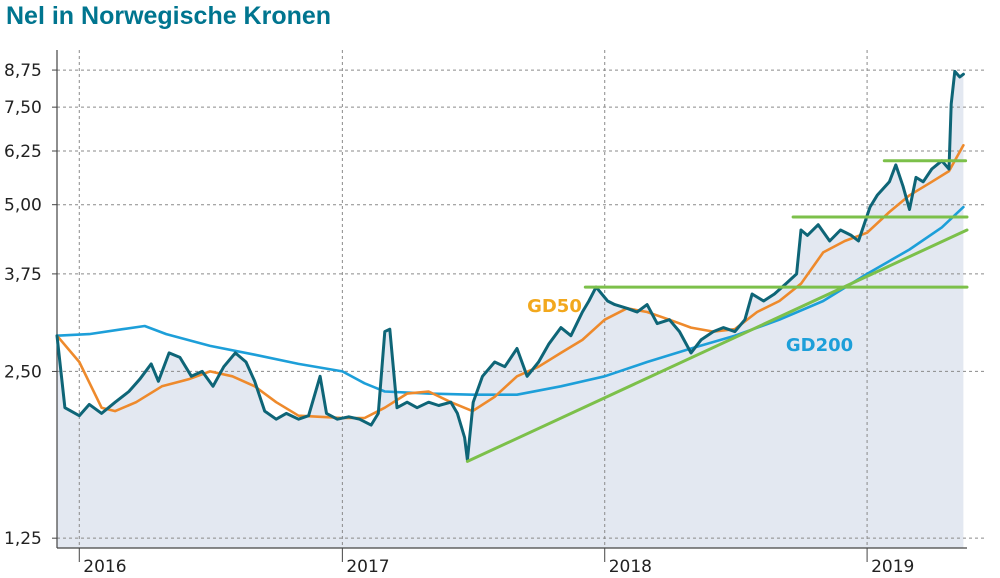  Describe the element at coordinates (23, 206) in the screenshot. I see `y-tick-label: 5,00` at that location.